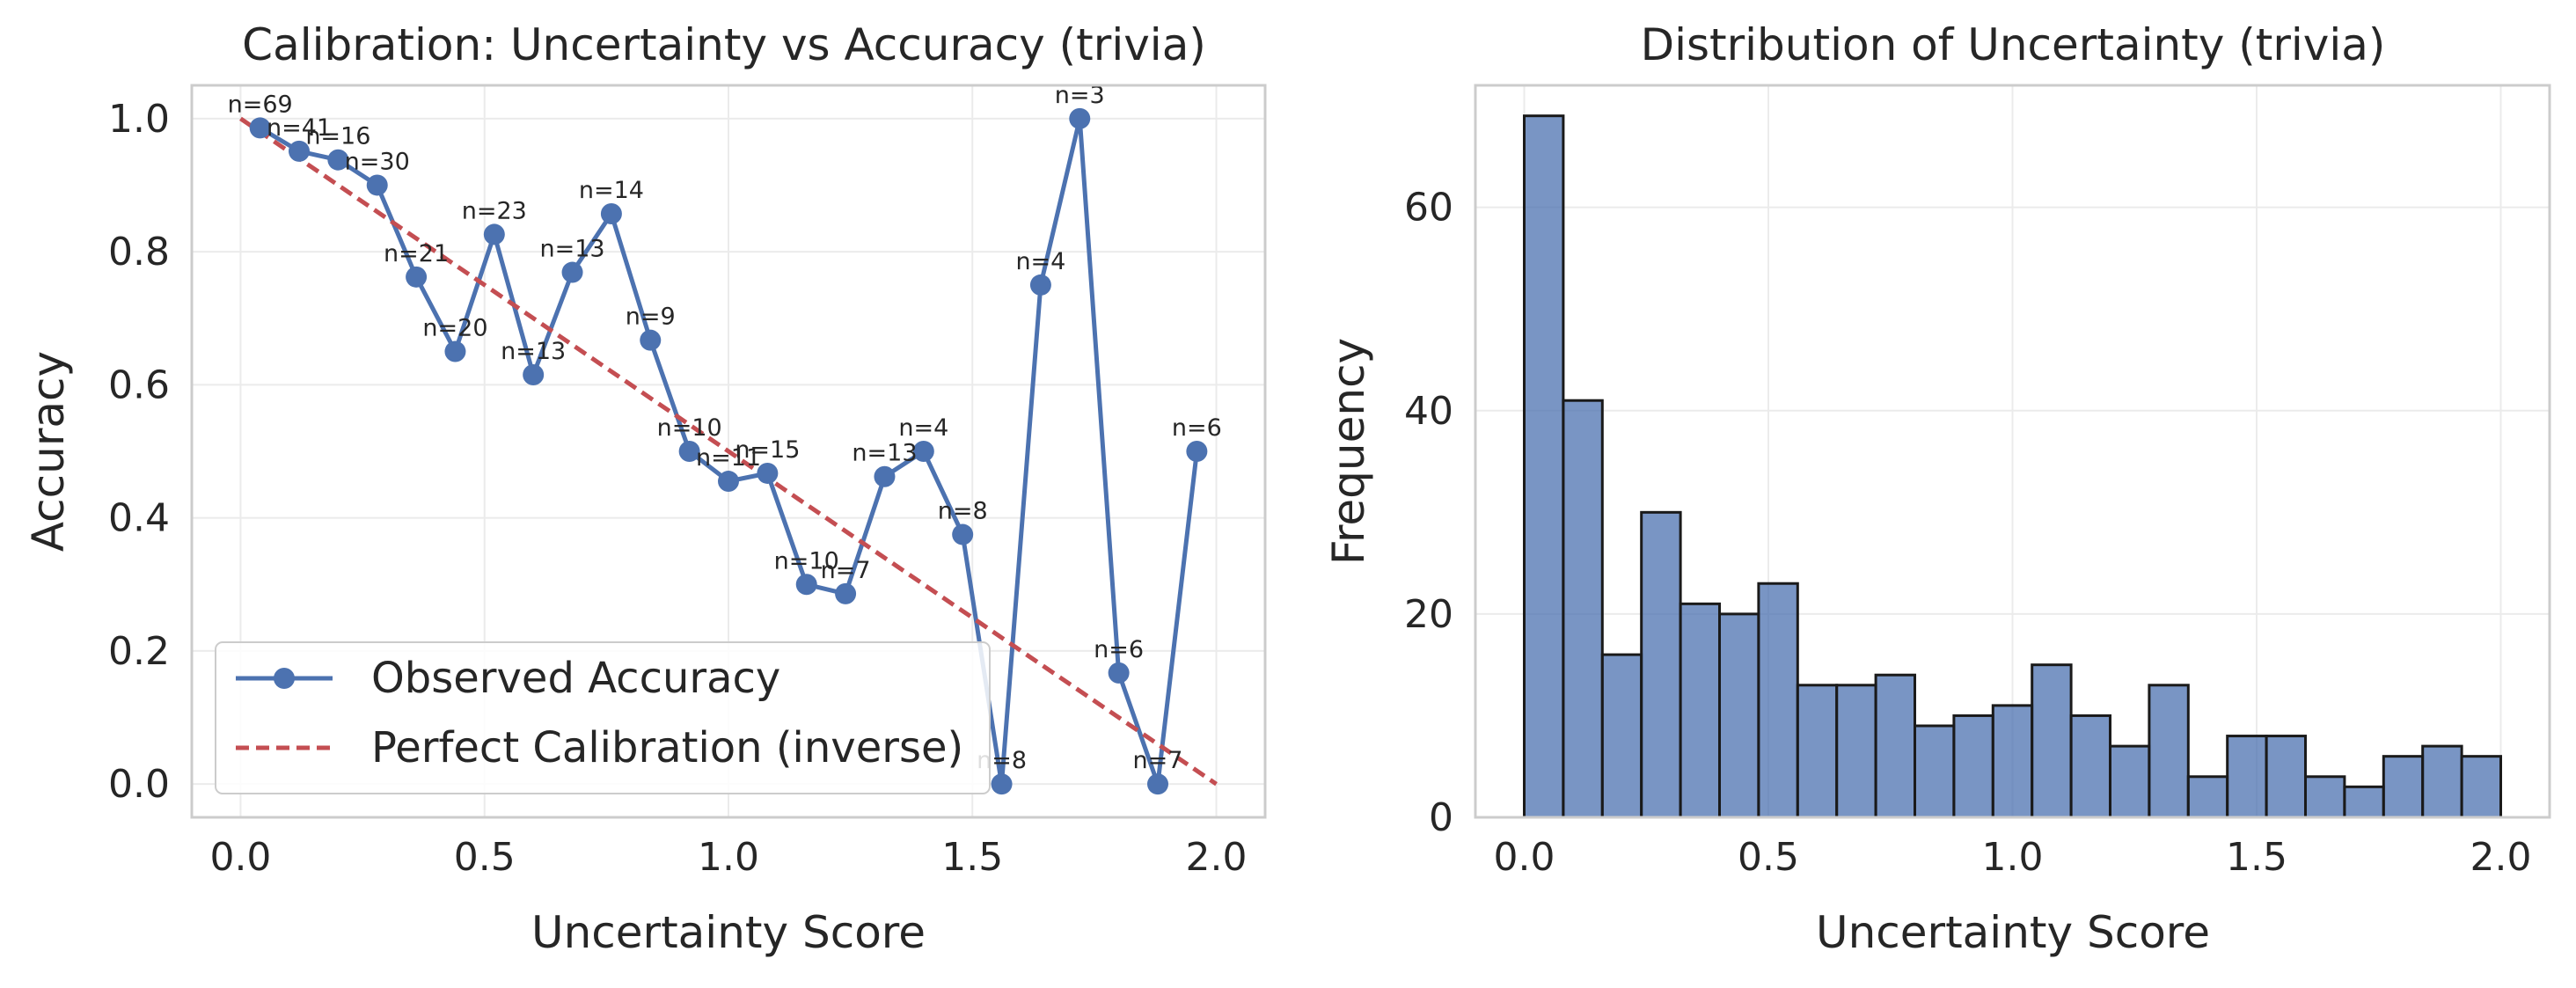 The width and height of the screenshot is (2576, 988). Describe the element at coordinates (1119, 649) in the screenshot. I see `count-label: n=6` at that location.